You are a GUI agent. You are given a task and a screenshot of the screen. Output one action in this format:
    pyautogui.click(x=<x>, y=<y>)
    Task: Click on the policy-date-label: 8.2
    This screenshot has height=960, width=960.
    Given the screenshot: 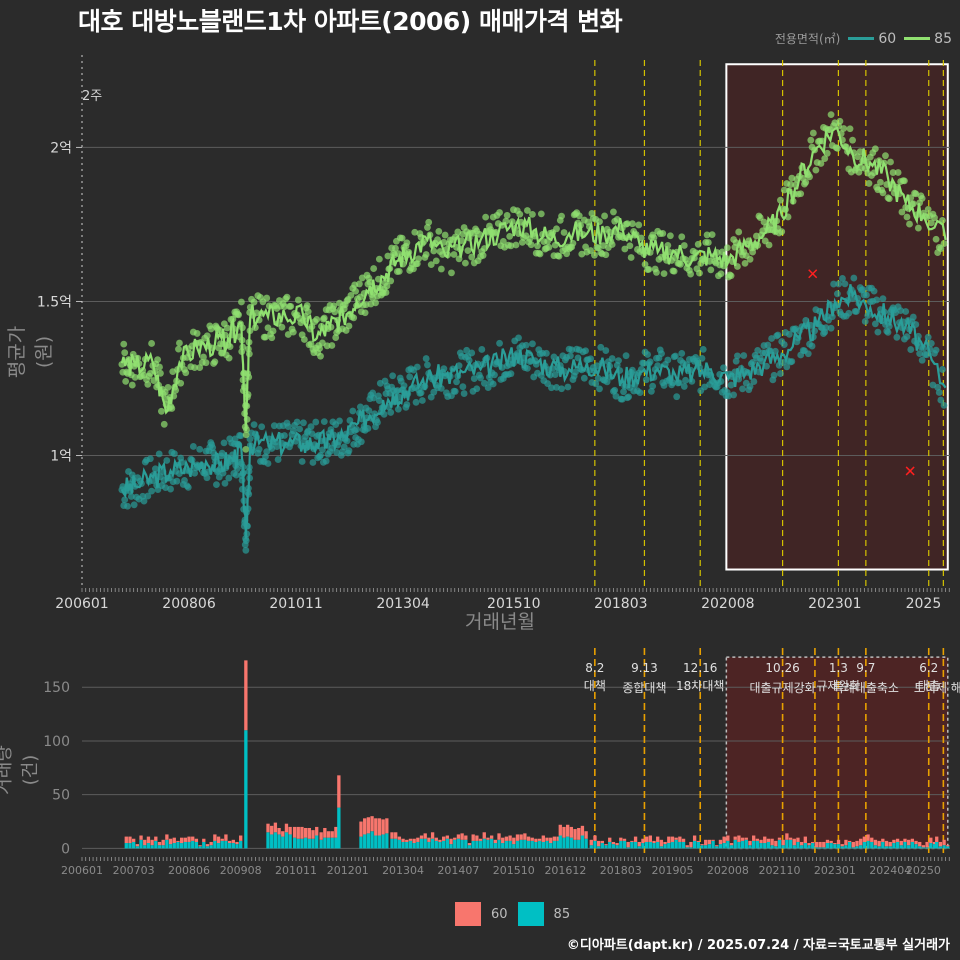 What is the action you would take?
    pyautogui.click(x=594, y=668)
    